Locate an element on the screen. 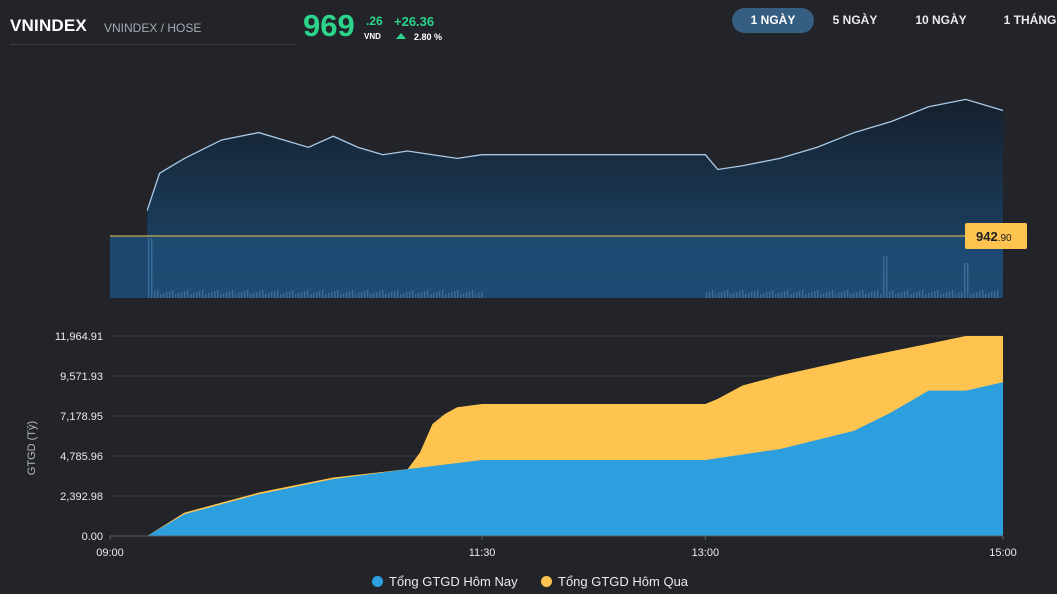 Image resolution: width=1057 pixels, height=594 pixels. reference-value: 942.90 is located at coordinates (994, 236).